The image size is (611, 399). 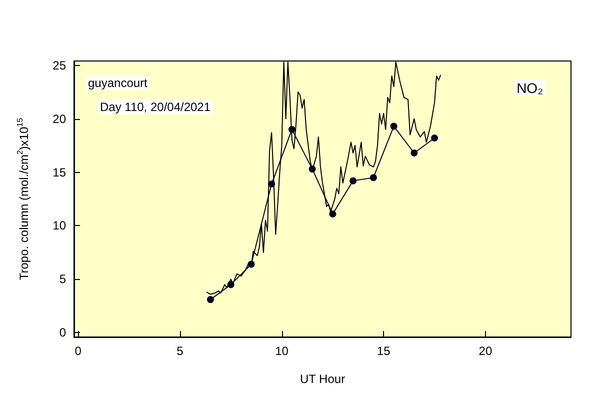 I want to click on y-tick-label: 5, so click(x=62, y=279).